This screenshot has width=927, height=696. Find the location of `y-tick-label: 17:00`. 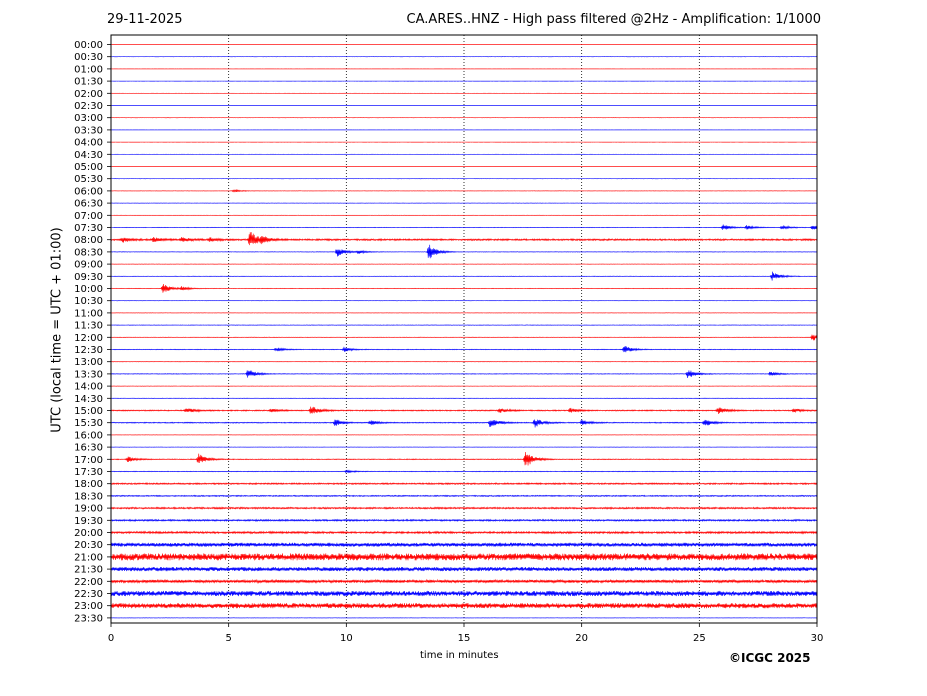

y-tick-label: 17:00 is located at coordinates (88, 460).